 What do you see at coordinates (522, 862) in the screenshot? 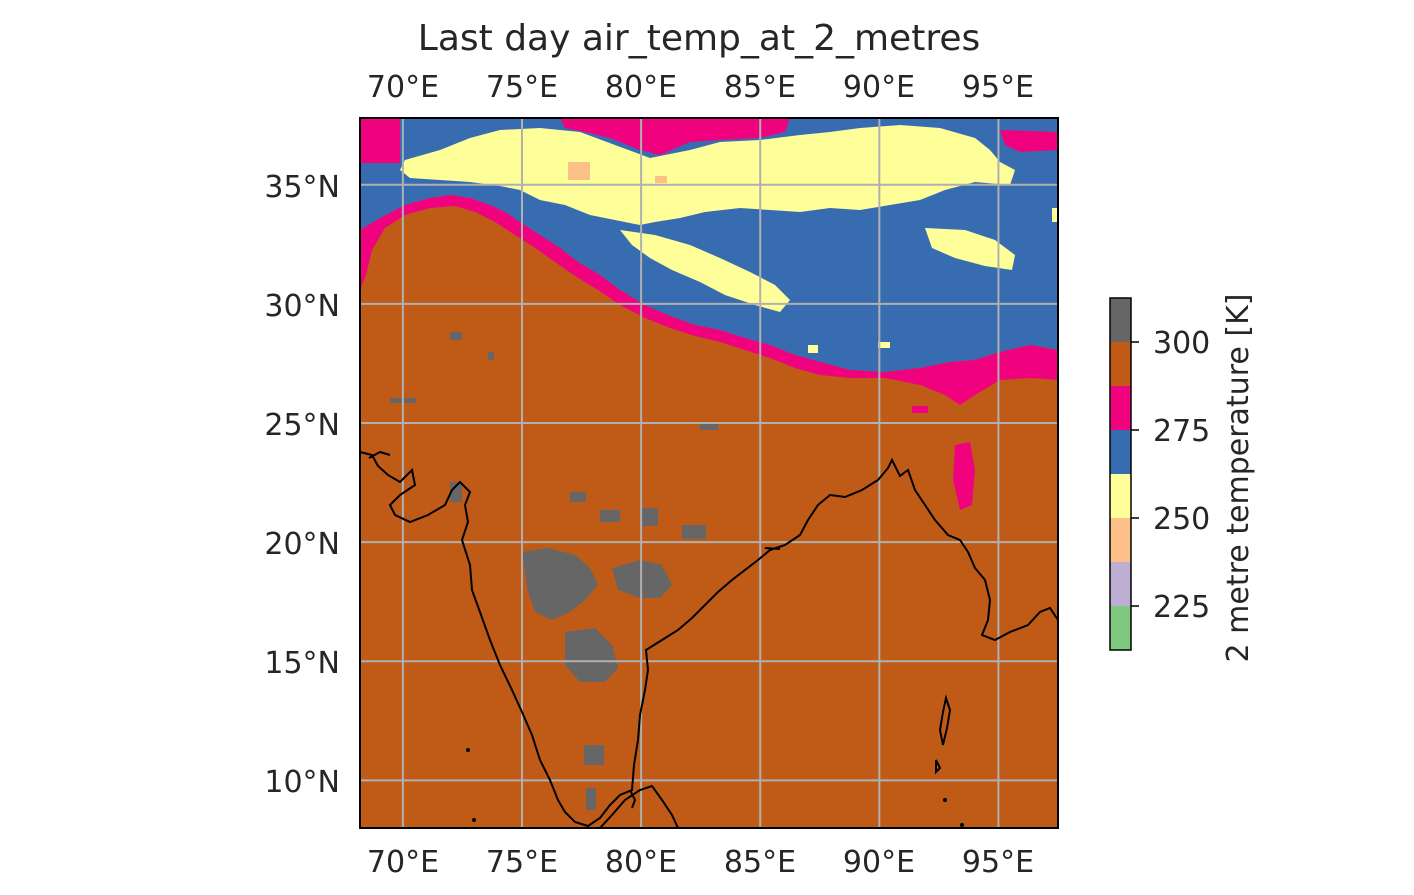
I see `lon-label-bottom: 75°E` at bounding box center [522, 862].